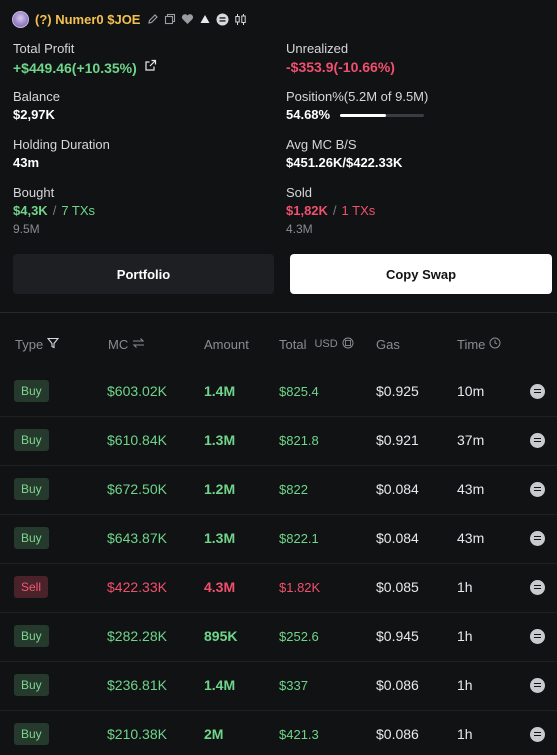 The width and height of the screenshot is (557, 755). I want to click on position-stat: Position%(5.2M of 9.5M) 54.68%, so click(357, 106).